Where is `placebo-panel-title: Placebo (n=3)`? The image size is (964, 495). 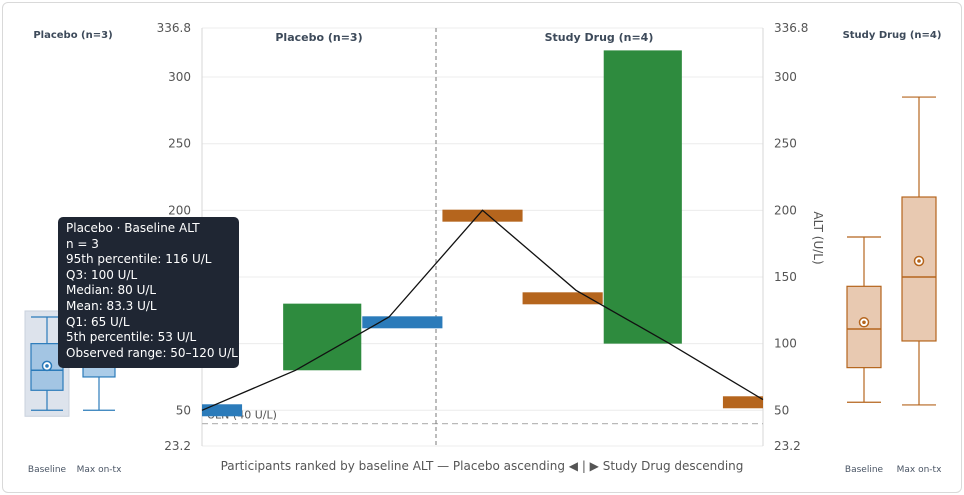 placebo-panel-title: Placebo (n=3) is located at coordinates (72, 35).